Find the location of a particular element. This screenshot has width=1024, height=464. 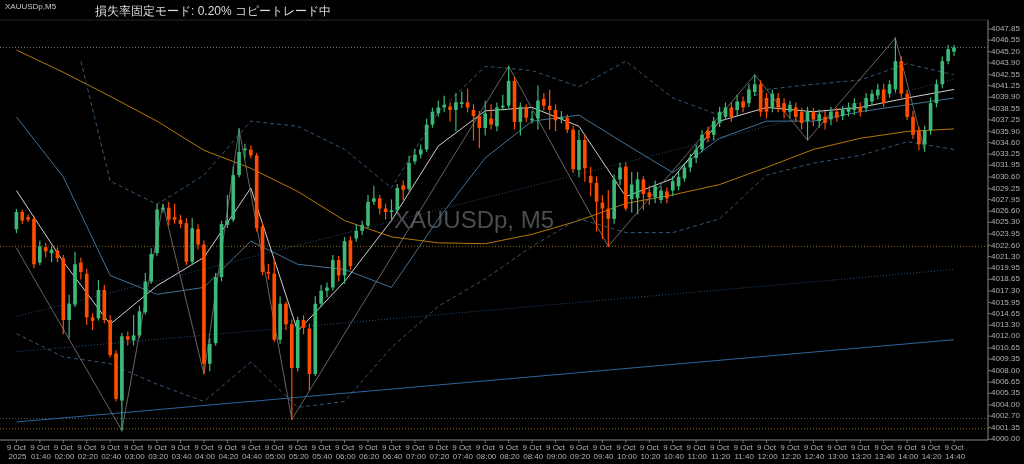

x-tick-label: 9 Oct 03:20 is located at coordinates (157, 452).